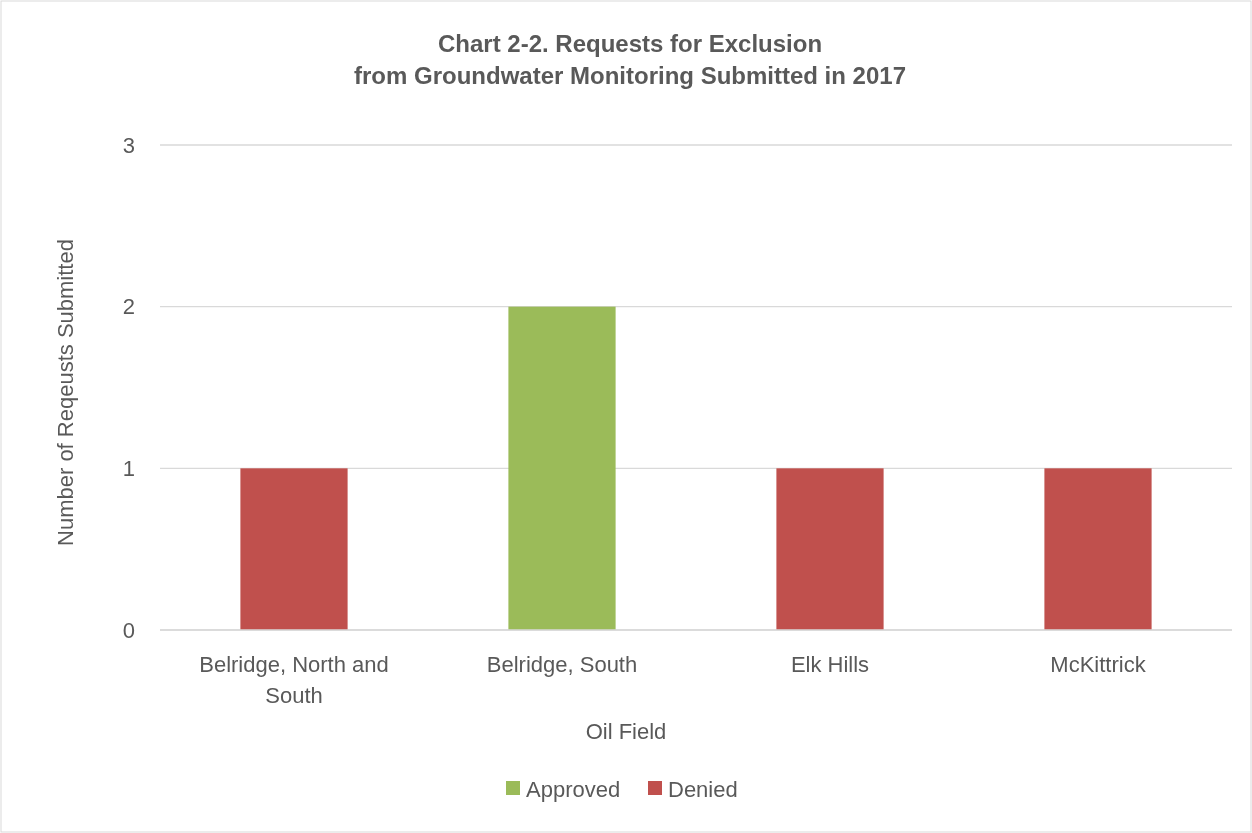  Describe the element at coordinates (830, 664) in the screenshot. I see `x-tick-label: Elk Hills` at that location.